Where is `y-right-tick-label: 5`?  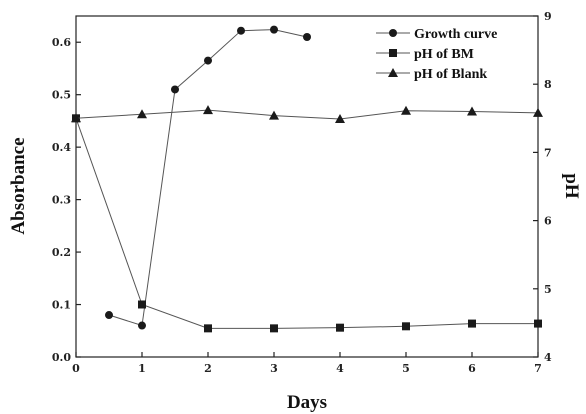 y-right-tick-label: 5 is located at coordinates (548, 289).